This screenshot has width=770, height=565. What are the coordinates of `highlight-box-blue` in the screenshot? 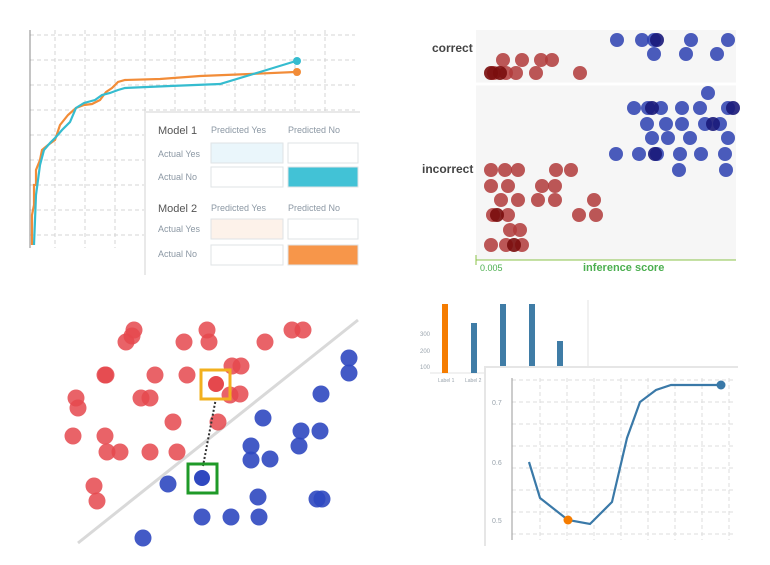 It's located at (202, 478).